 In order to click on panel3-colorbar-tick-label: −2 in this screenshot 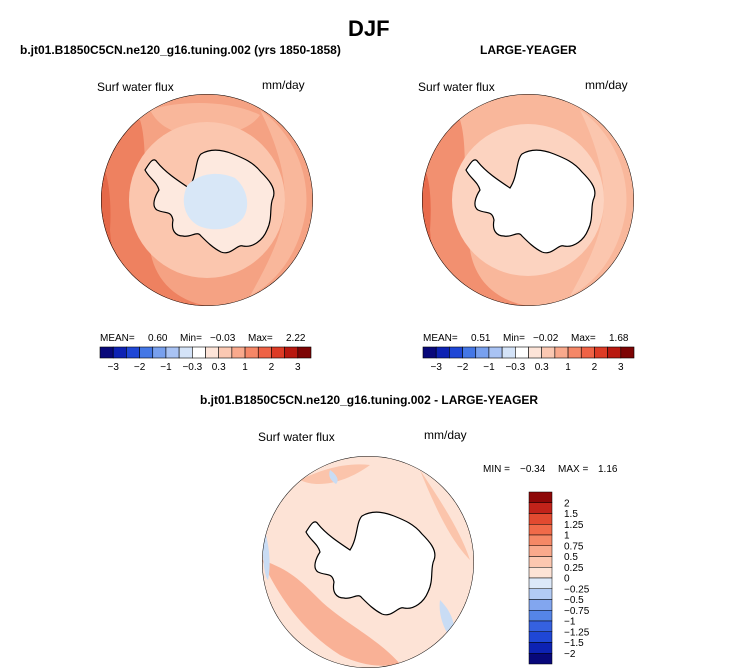, I will do `click(570, 654)`.